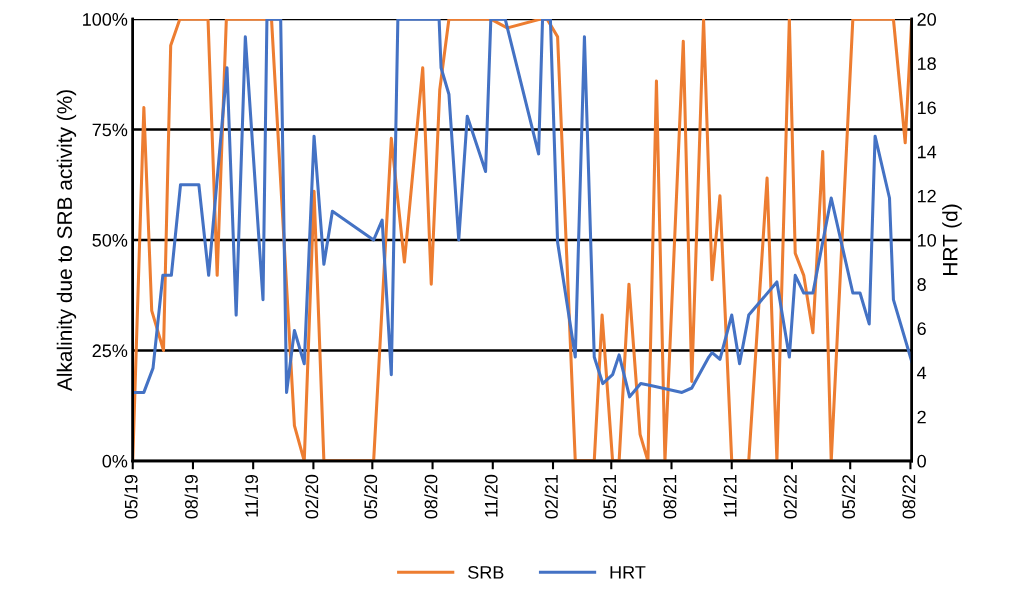 The width and height of the screenshot is (1021, 597). What do you see at coordinates (491, 495) in the screenshot?
I see `x-tick-label: 11/20` at bounding box center [491, 495].